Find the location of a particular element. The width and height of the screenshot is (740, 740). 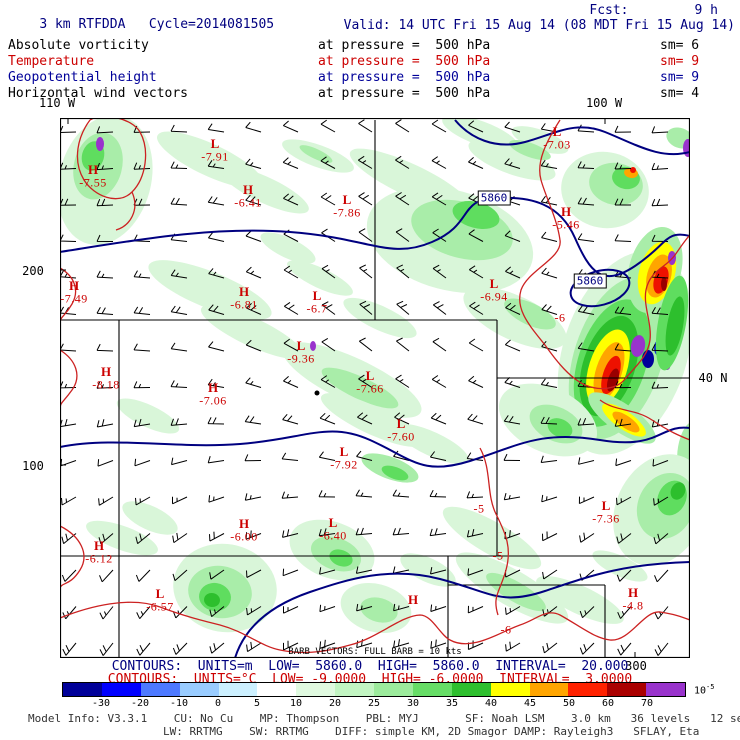

barb-scale-note: BARB VECTORS: FULL BARB = 10 kts is located at coordinates (375, 652).